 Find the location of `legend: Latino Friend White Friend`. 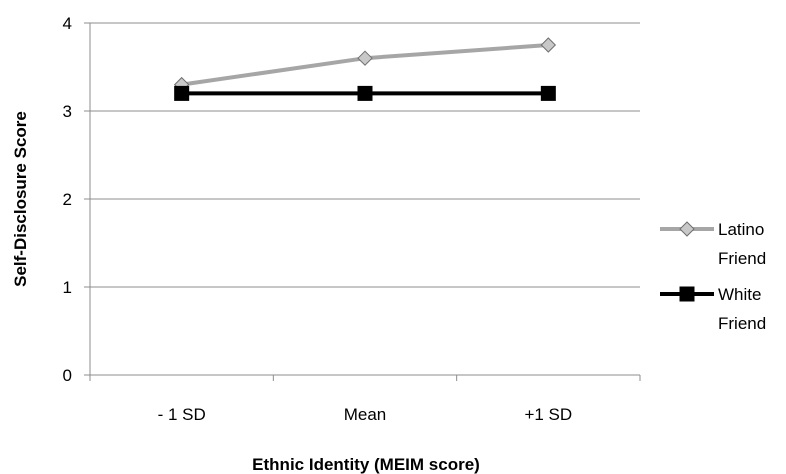

legend: Latino Friend White Friend is located at coordinates (713, 276).